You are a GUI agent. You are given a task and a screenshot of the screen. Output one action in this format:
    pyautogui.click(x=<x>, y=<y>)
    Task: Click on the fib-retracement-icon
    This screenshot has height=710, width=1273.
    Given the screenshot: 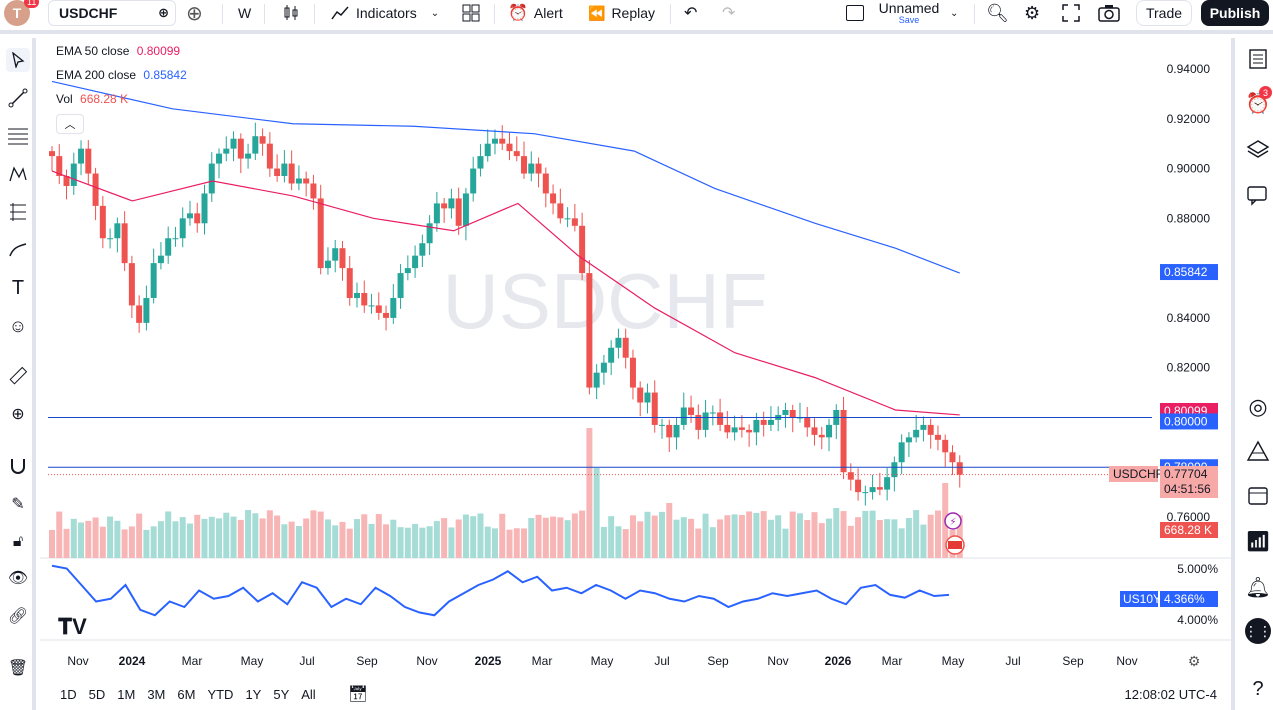 What is the action you would take?
    pyautogui.click(x=18, y=136)
    